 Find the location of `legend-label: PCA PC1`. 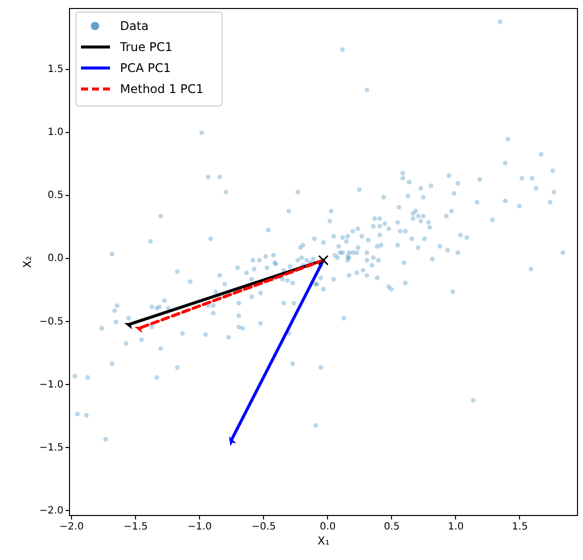

legend-label: PCA PC1 is located at coordinates (145, 68).